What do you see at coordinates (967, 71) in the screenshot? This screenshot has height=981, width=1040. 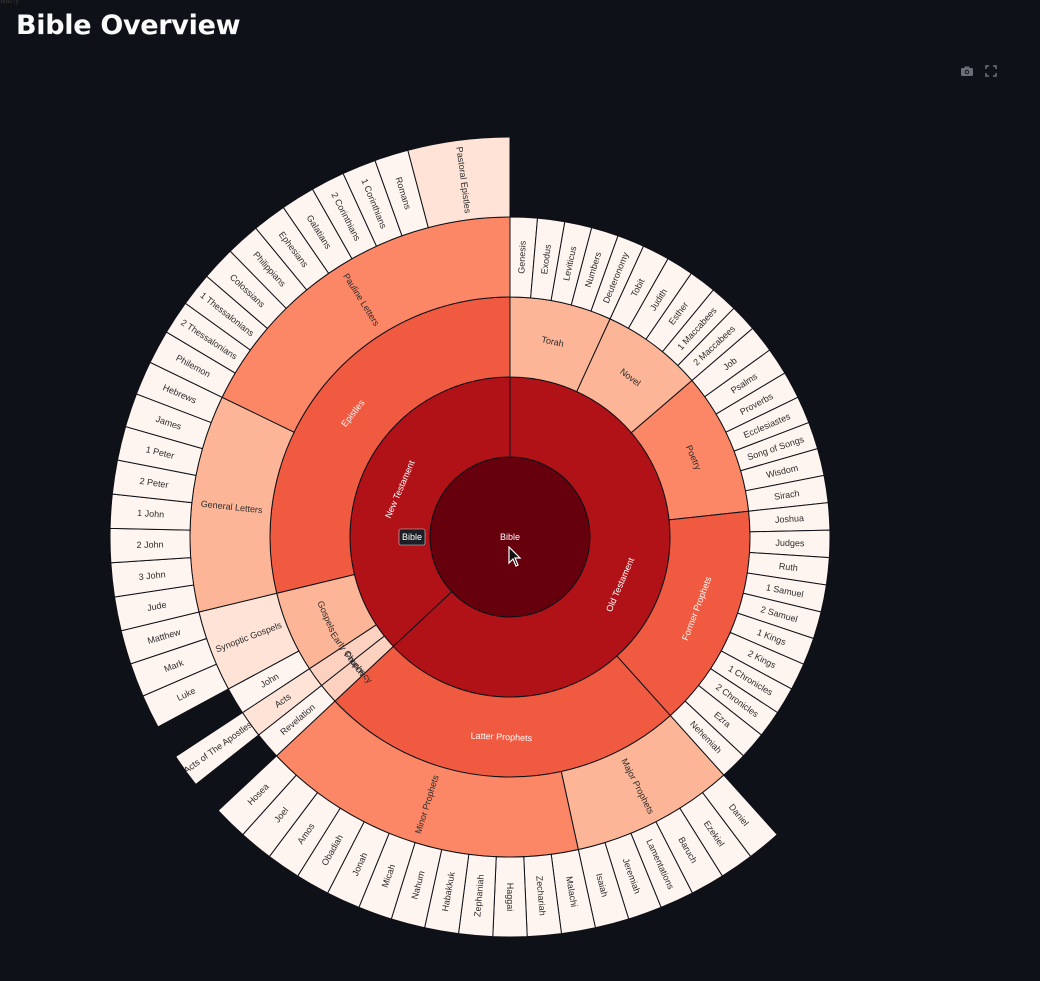 I see `camera-icon` at bounding box center [967, 71].